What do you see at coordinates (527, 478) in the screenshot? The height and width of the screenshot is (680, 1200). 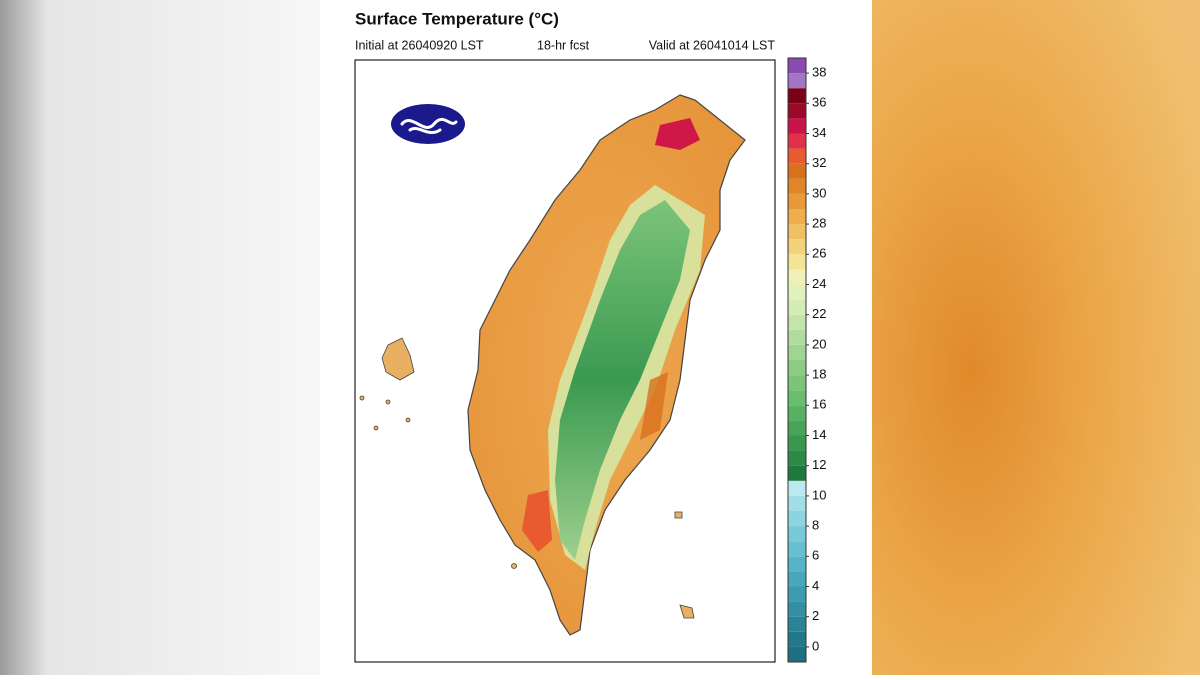 I see `islands` at bounding box center [527, 478].